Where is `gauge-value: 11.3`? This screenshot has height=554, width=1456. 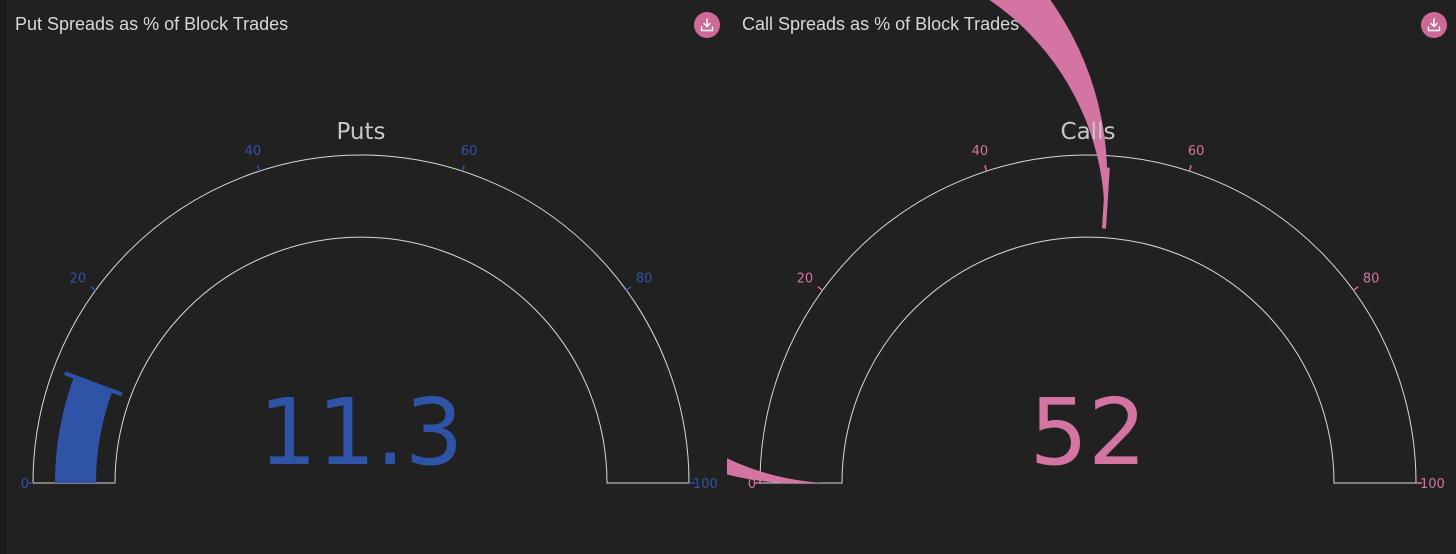
gauge-value: 11.3 is located at coordinates (361, 432).